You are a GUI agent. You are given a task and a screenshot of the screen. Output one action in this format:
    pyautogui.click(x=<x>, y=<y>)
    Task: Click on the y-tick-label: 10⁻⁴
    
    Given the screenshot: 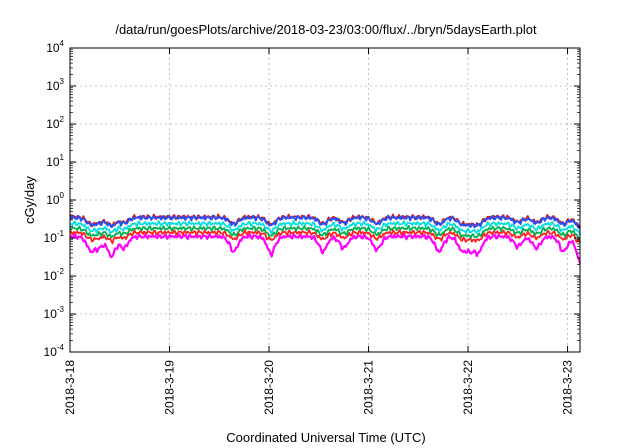 What is the action you would take?
    pyautogui.click(x=54, y=351)
    